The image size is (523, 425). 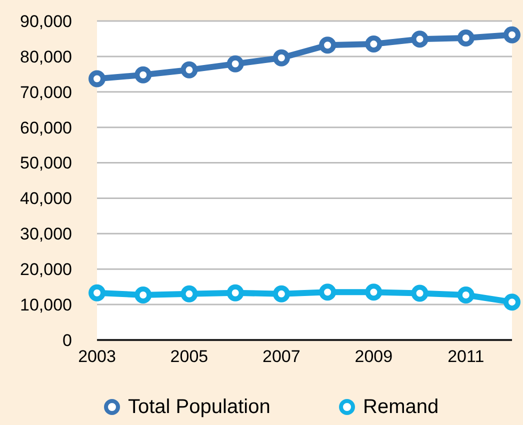 I want to click on y-tick-label: 90,000, so click(x=46, y=21).